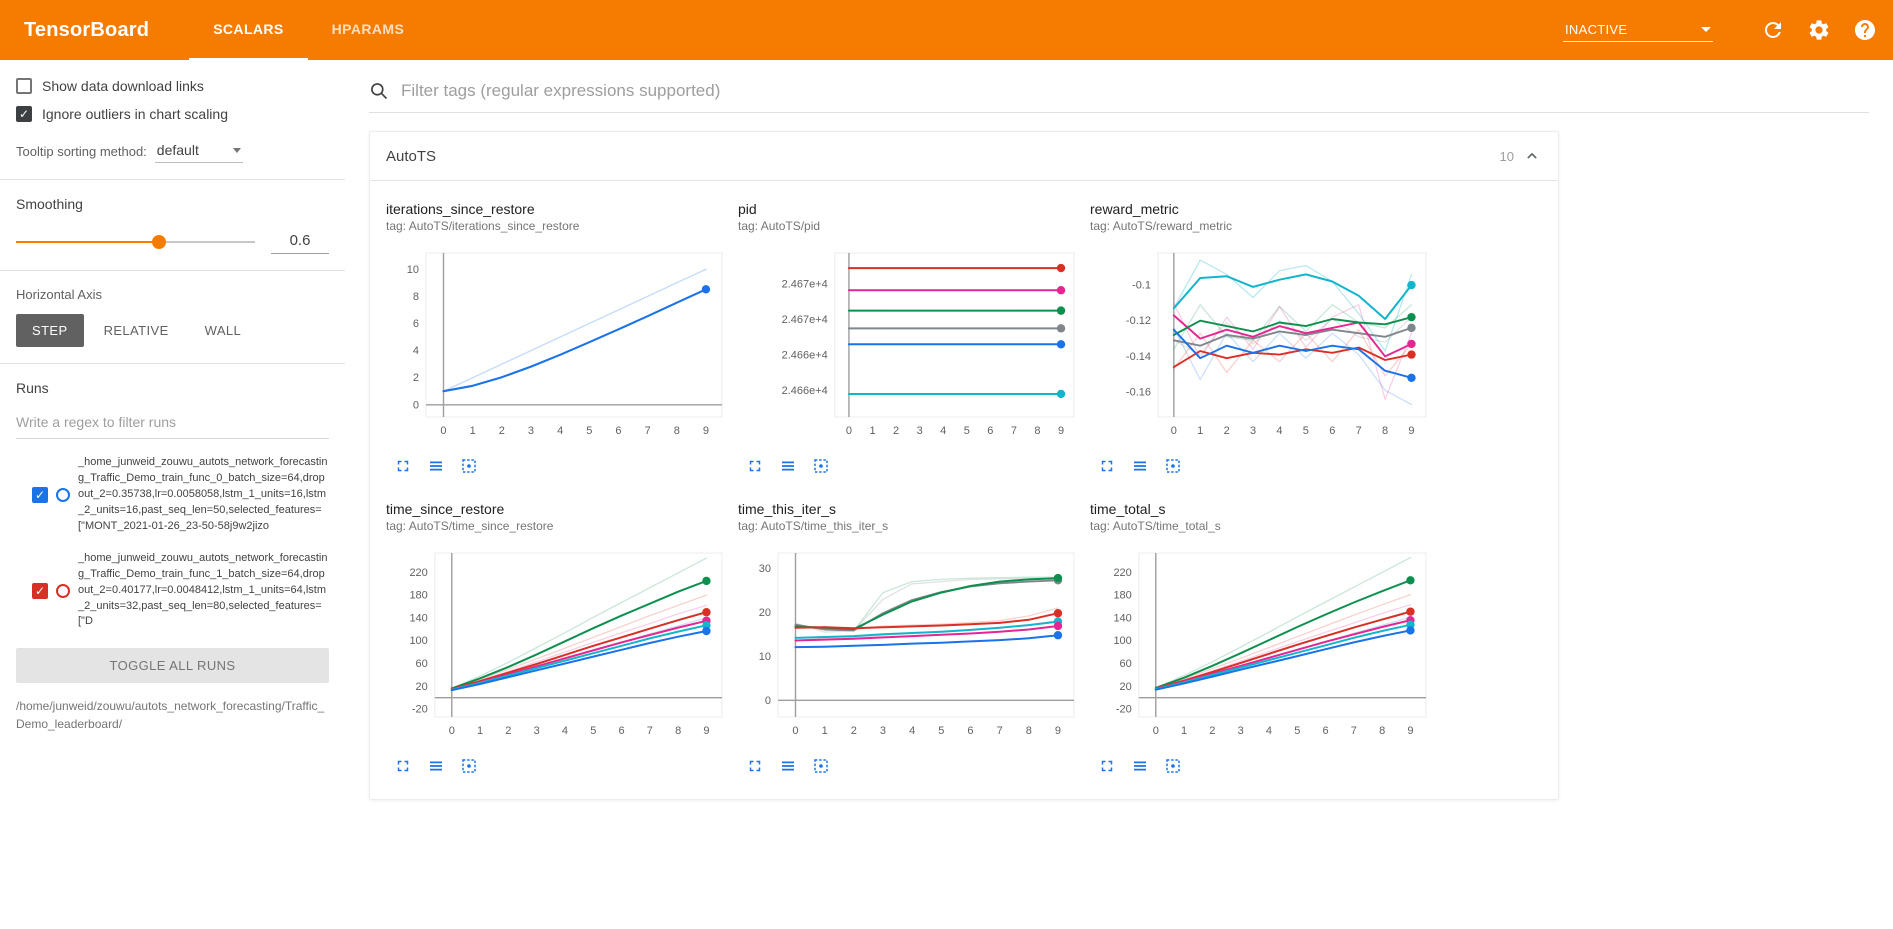  What do you see at coordinates (1532, 156) in the screenshot?
I see `chevron-up-icon` at bounding box center [1532, 156].